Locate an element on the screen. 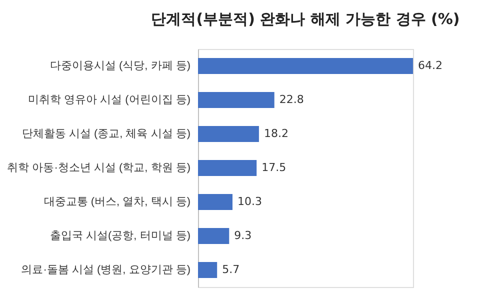 The height and width of the screenshot is (301, 479). data-label: 9.3 is located at coordinates (243, 235).